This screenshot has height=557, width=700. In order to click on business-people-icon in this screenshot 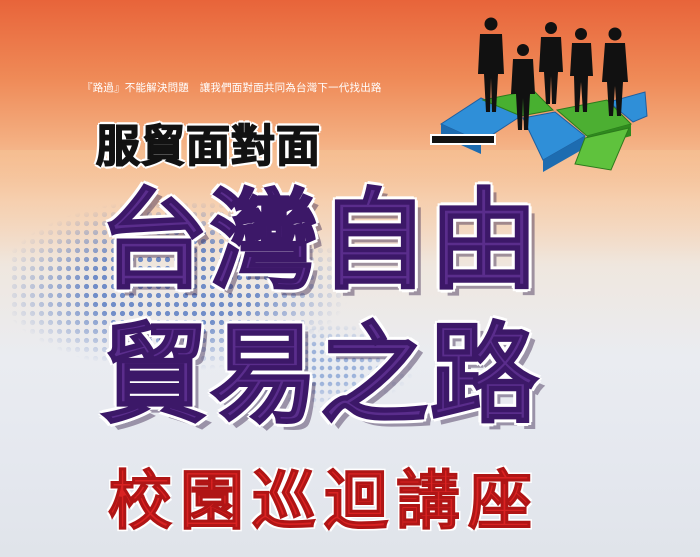, I will do `click(543, 94)`.